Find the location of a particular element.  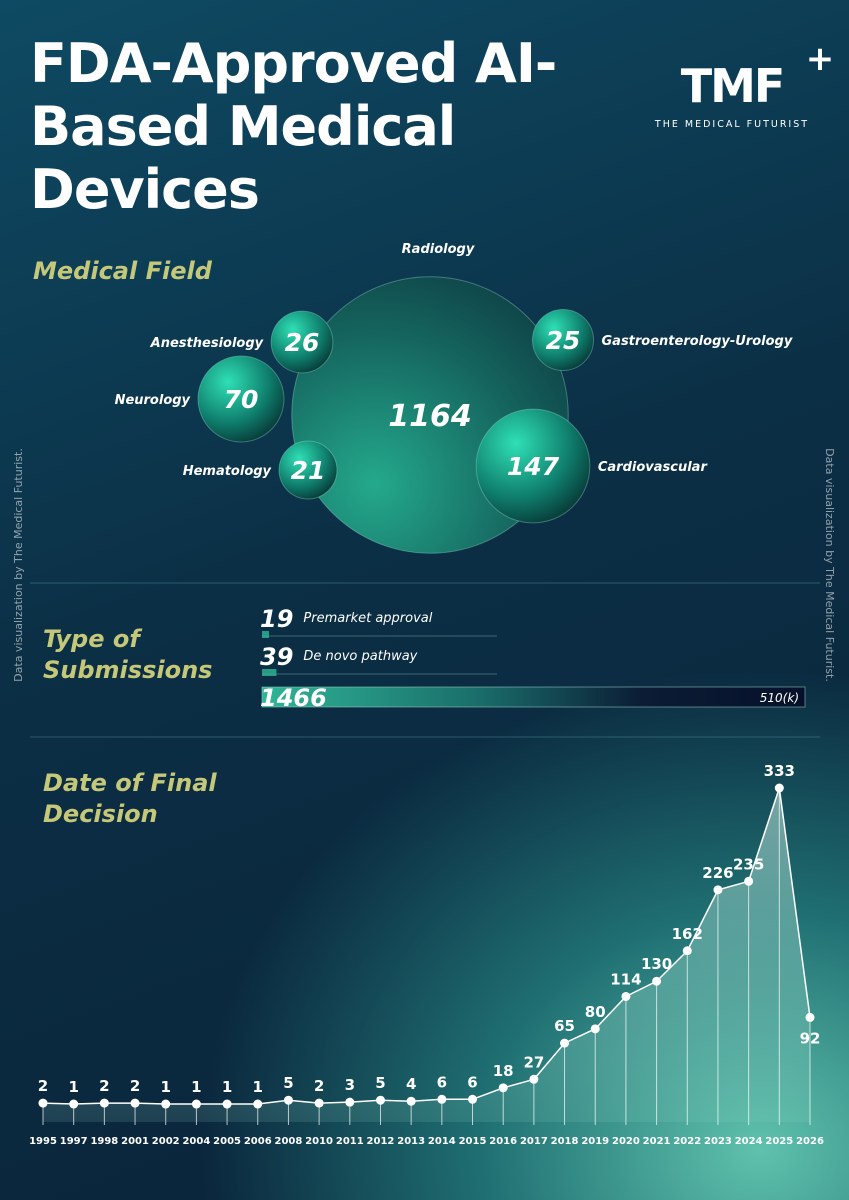

x-tick-label: 2020 is located at coordinates (626, 1141).